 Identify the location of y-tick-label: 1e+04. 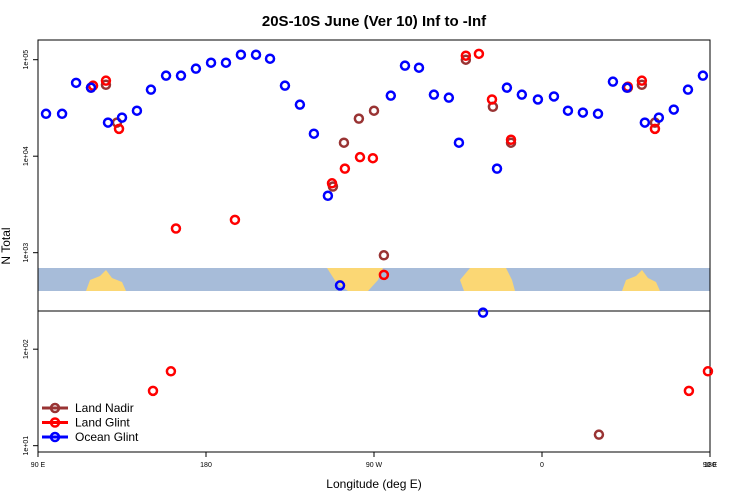
(26, 156).